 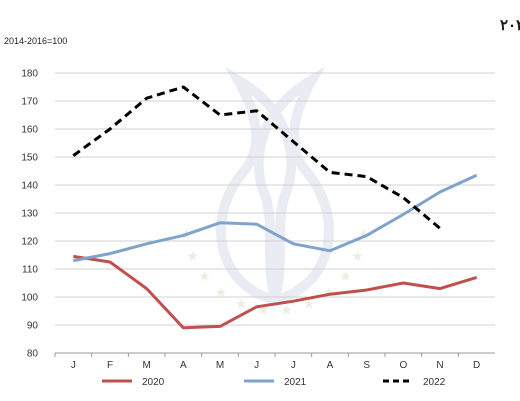 What do you see at coordinates (29, 74) in the screenshot?
I see `y-tick-label: 180` at bounding box center [29, 74].